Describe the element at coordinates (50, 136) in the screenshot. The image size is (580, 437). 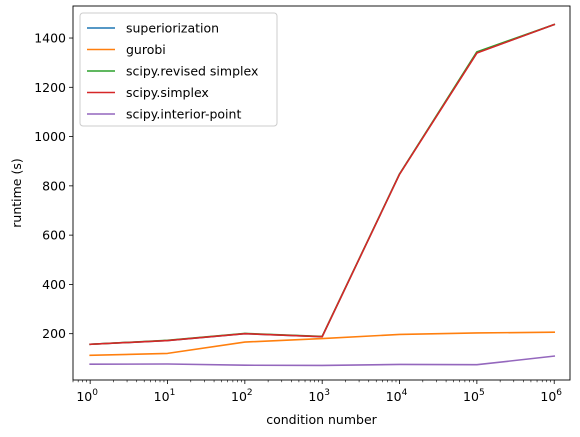
I see `y-tick-label-4: 1000` at that location.